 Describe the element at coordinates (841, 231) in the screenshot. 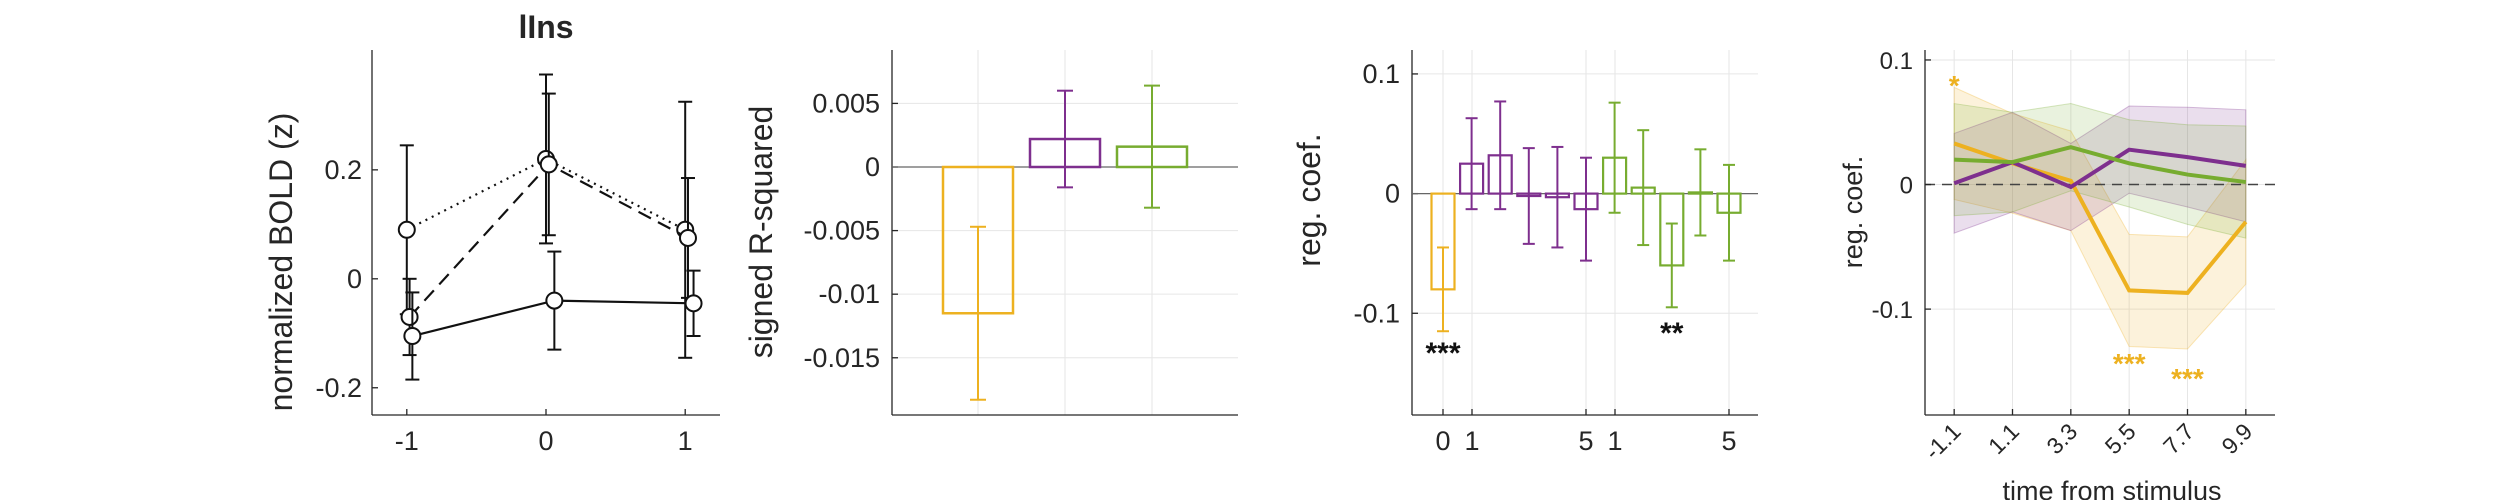

I see `y-tick-label: -0.005` at that location.